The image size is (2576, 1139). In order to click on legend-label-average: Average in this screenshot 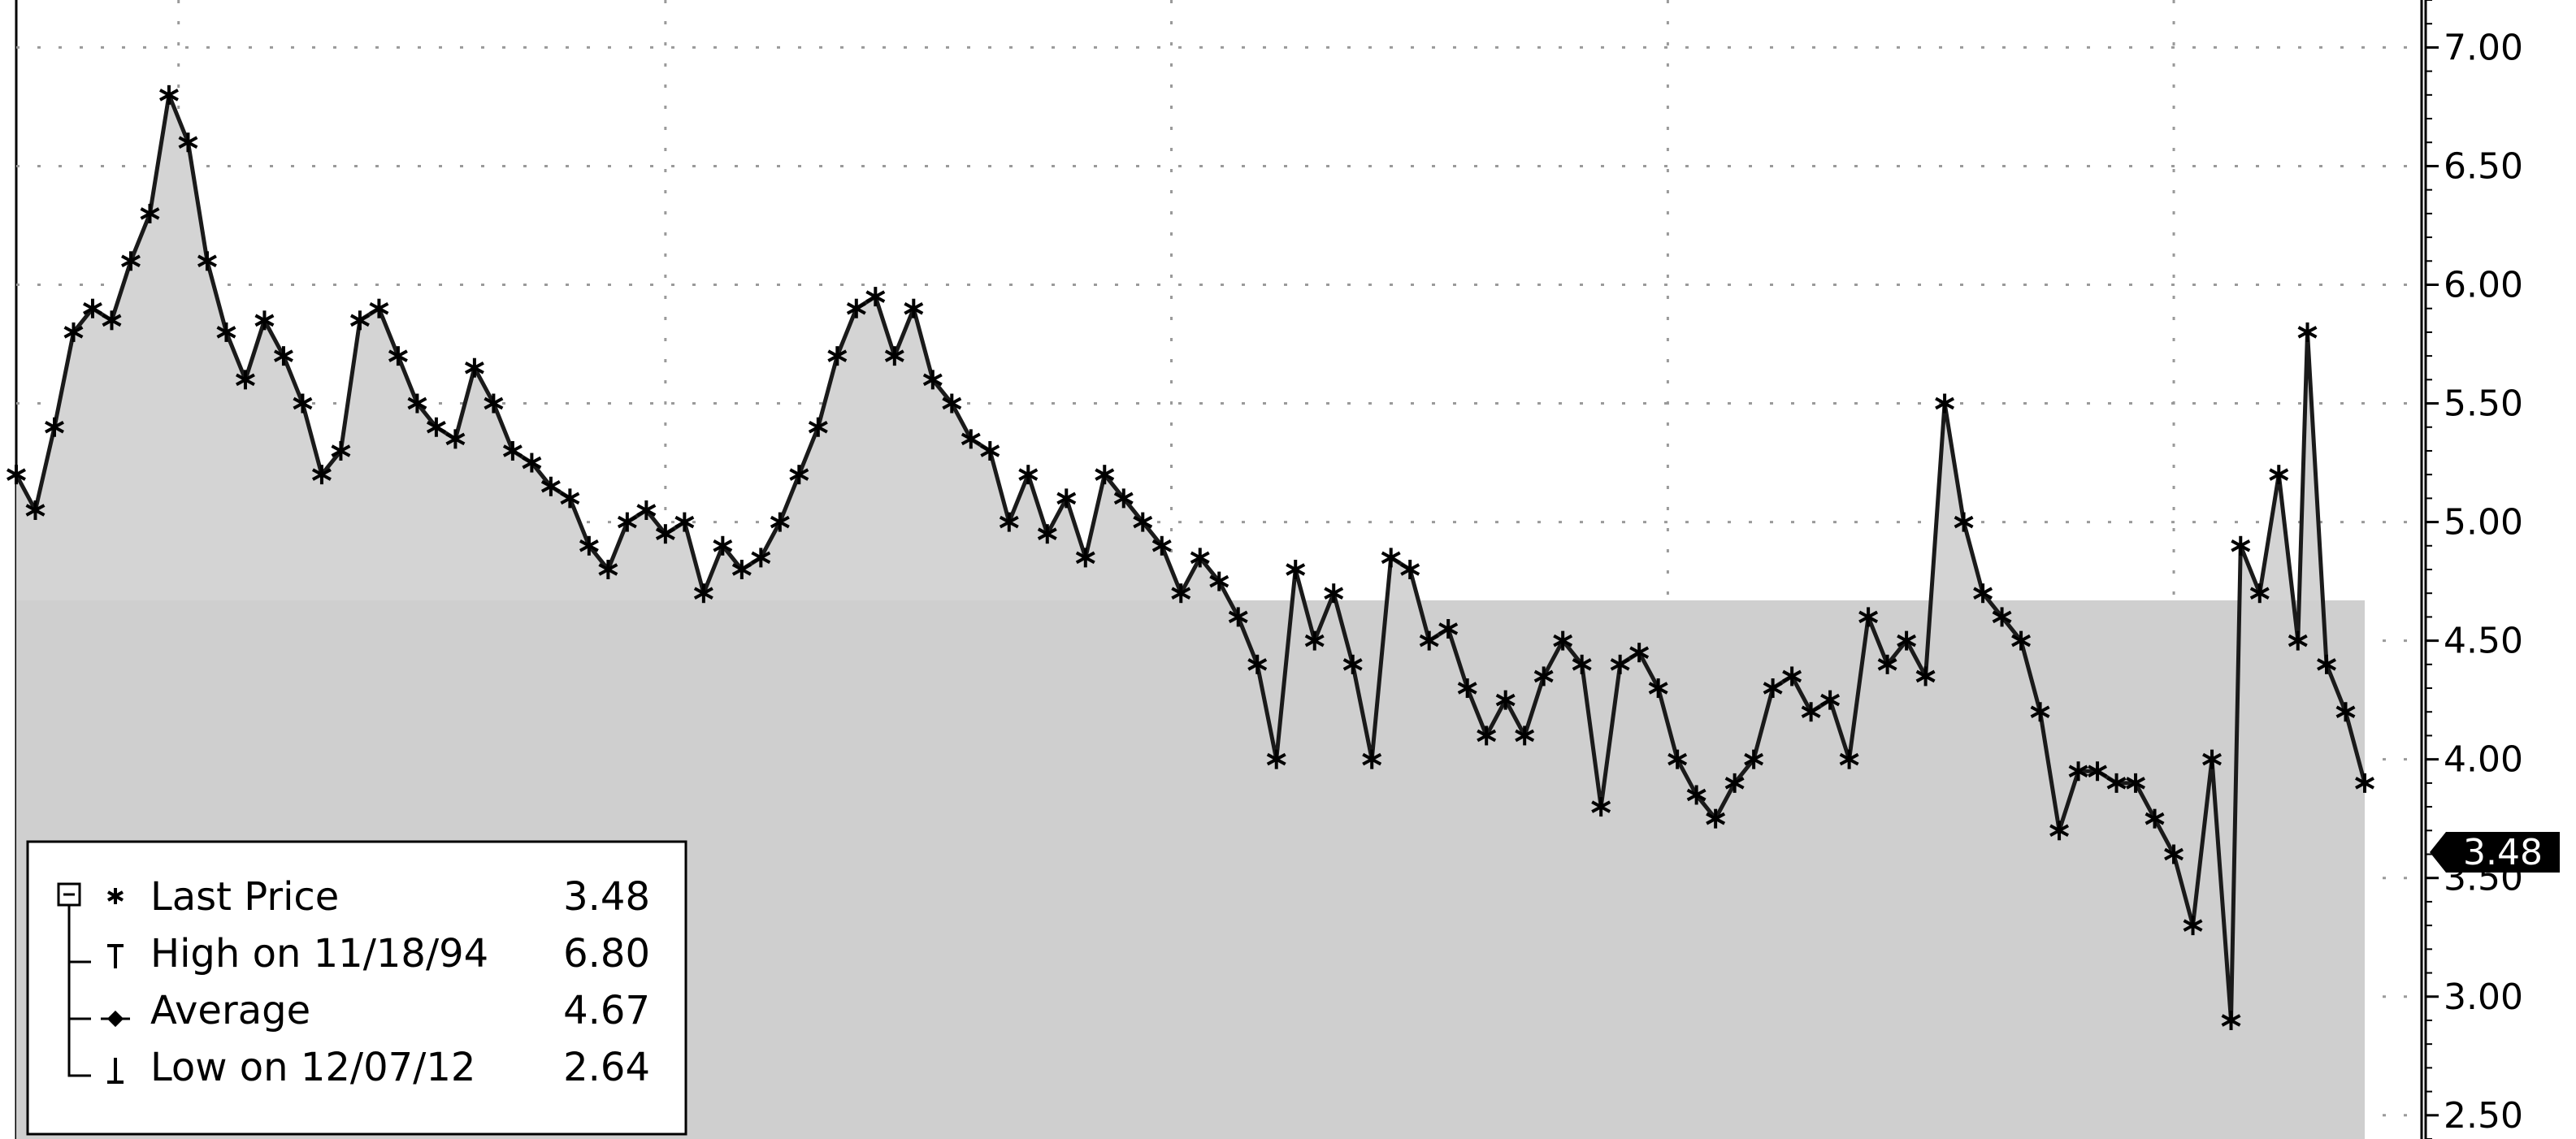, I will do `click(230, 1010)`.